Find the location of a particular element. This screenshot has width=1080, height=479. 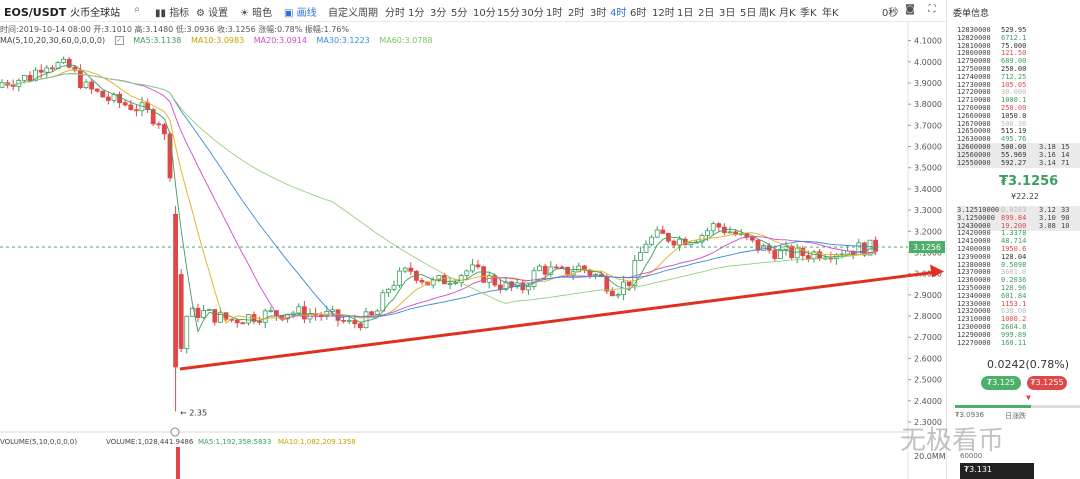

order-price: 12420000 is located at coordinates (974, 233).